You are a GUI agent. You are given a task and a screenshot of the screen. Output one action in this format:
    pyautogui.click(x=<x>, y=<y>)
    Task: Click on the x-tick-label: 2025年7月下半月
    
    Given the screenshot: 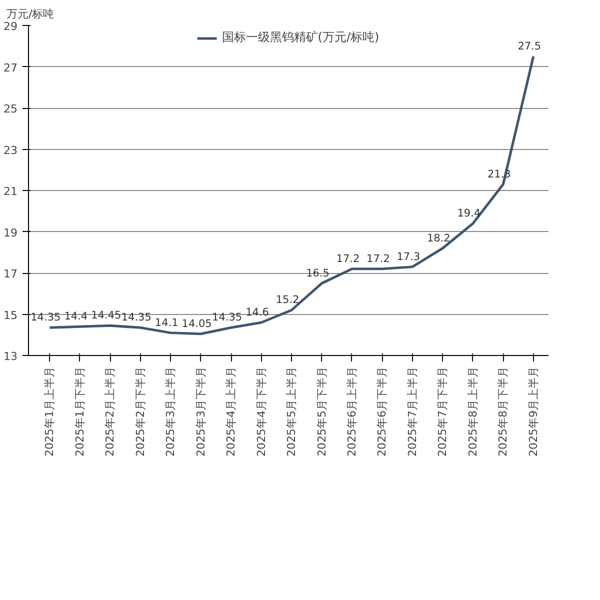 What is the action you would take?
    pyautogui.click(x=443, y=411)
    